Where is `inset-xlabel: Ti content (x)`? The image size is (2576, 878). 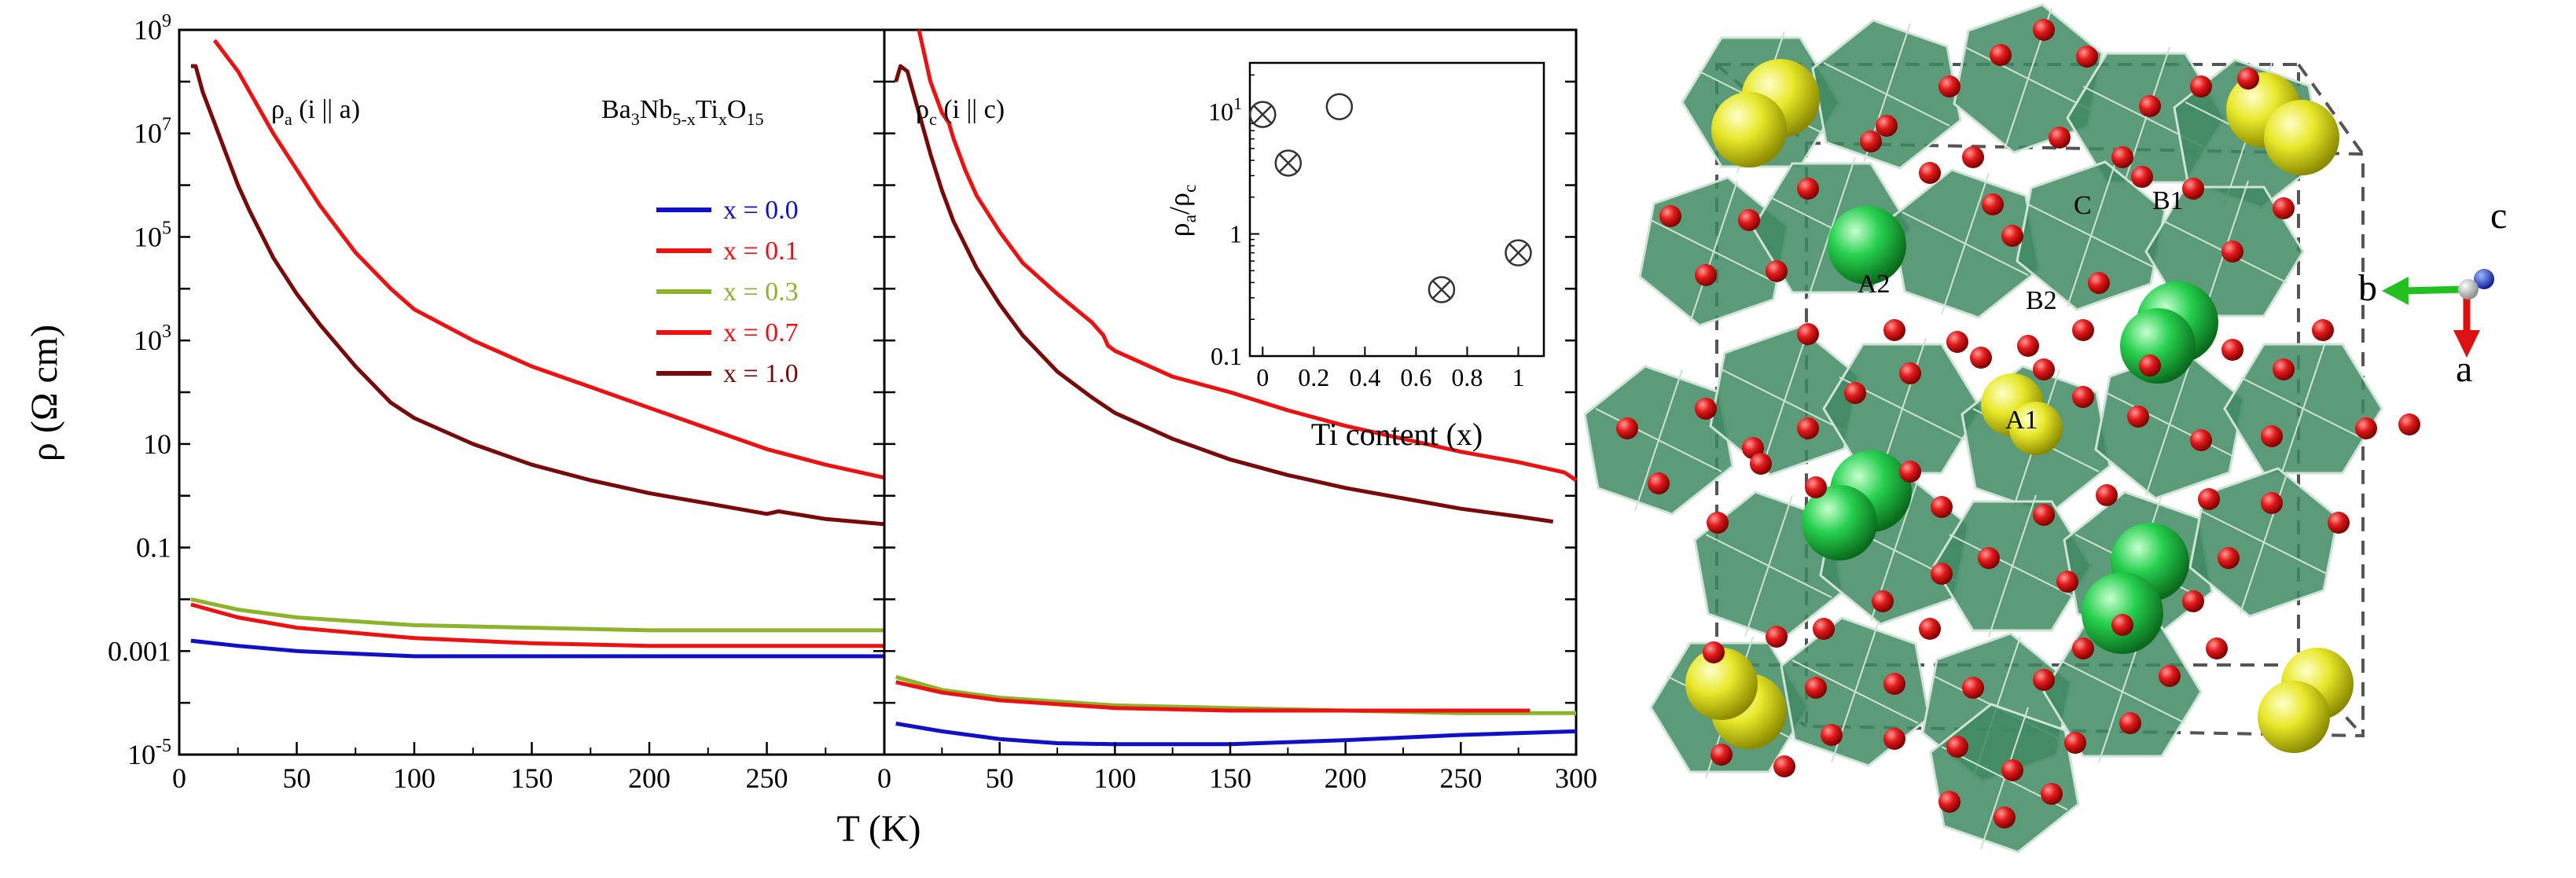
inset-xlabel: Ti content (x) is located at coordinates (1397, 434).